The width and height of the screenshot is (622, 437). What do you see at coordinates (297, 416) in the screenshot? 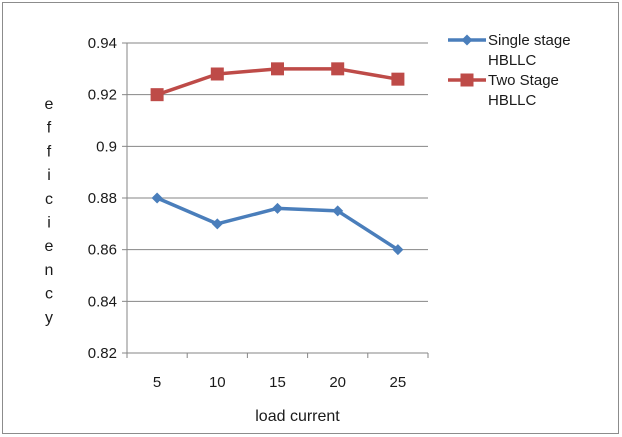
I see `x-axis-title: load current` at bounding box center [297, 416].